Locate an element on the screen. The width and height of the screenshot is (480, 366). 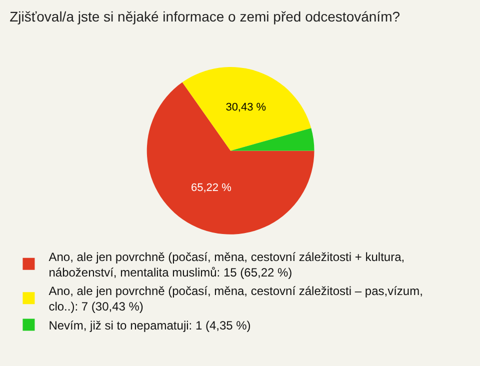
legend-label: Ano, ale jen povrchně (počasí, měna, cestovní záležitosti – pas,vízum, clo..): 7 (30,43 %) is located at coordinates (235, 299).